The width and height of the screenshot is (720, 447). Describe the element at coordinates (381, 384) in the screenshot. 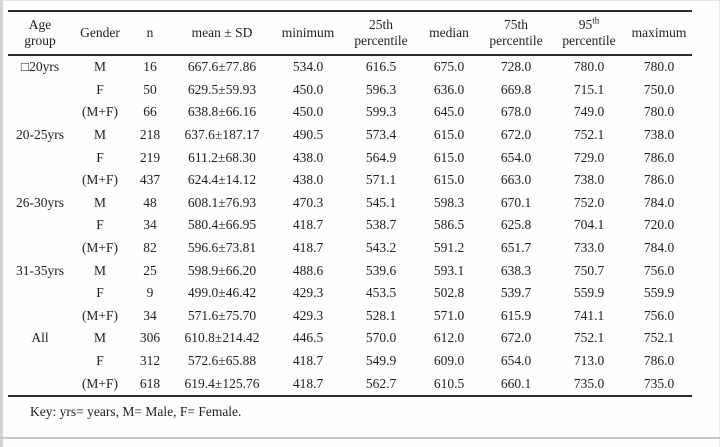

I see `p25-cell: 562.7` at that location.